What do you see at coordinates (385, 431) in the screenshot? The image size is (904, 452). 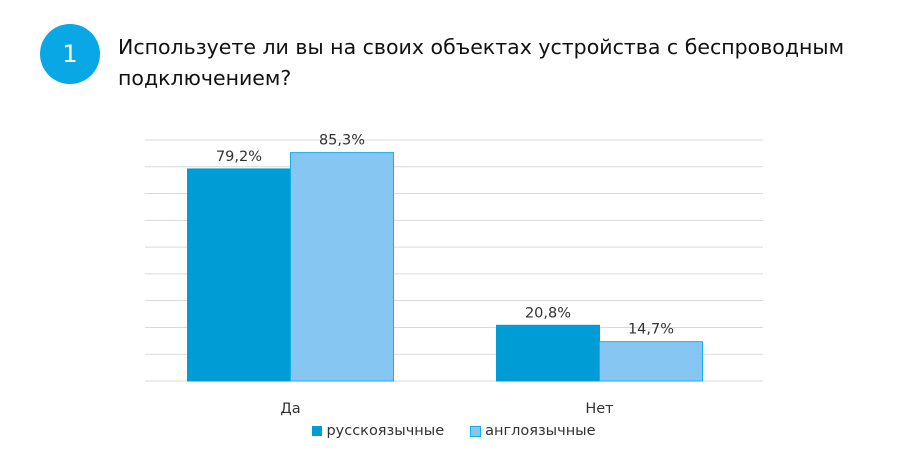 I see `legend-label-russian: русскоязычные` at bounding box center [385, 431].